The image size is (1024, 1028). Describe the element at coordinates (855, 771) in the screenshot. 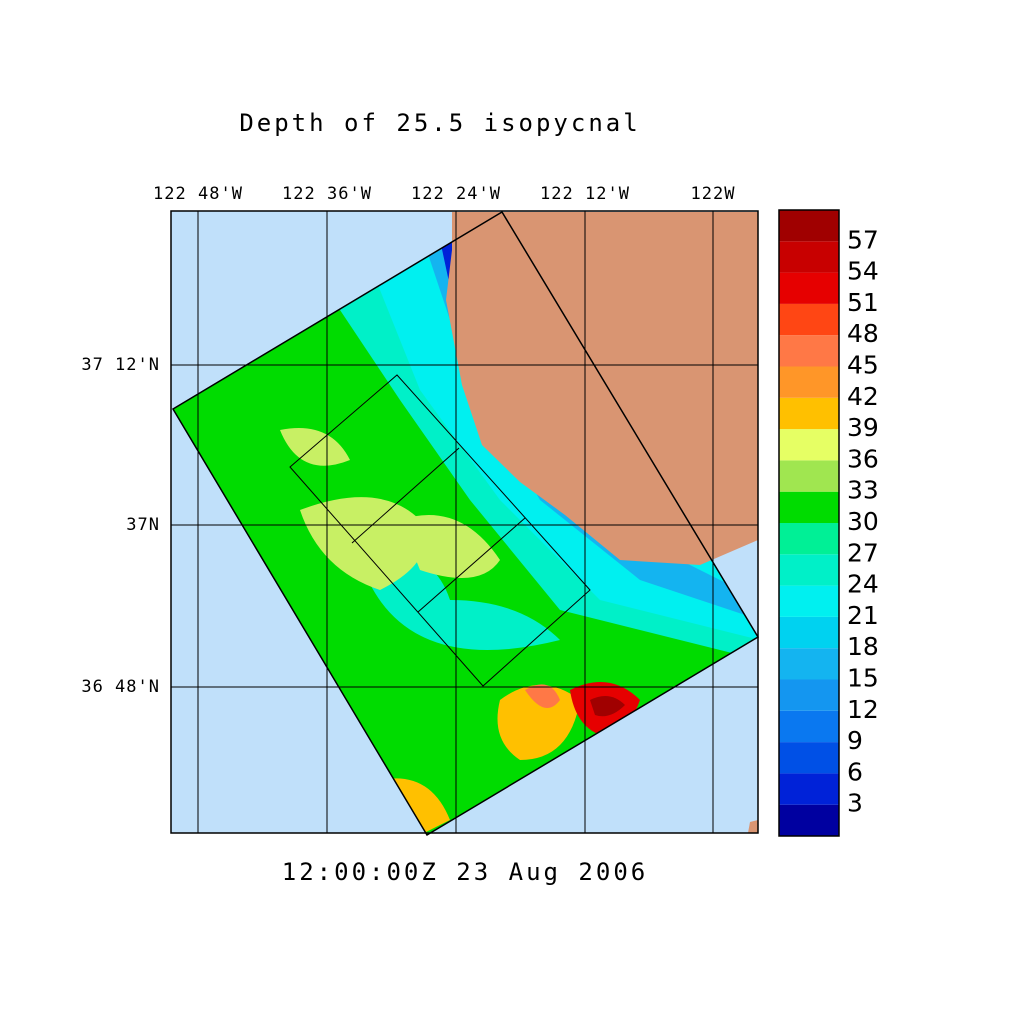

I see `colorbar-tick-label: 6` at that location.